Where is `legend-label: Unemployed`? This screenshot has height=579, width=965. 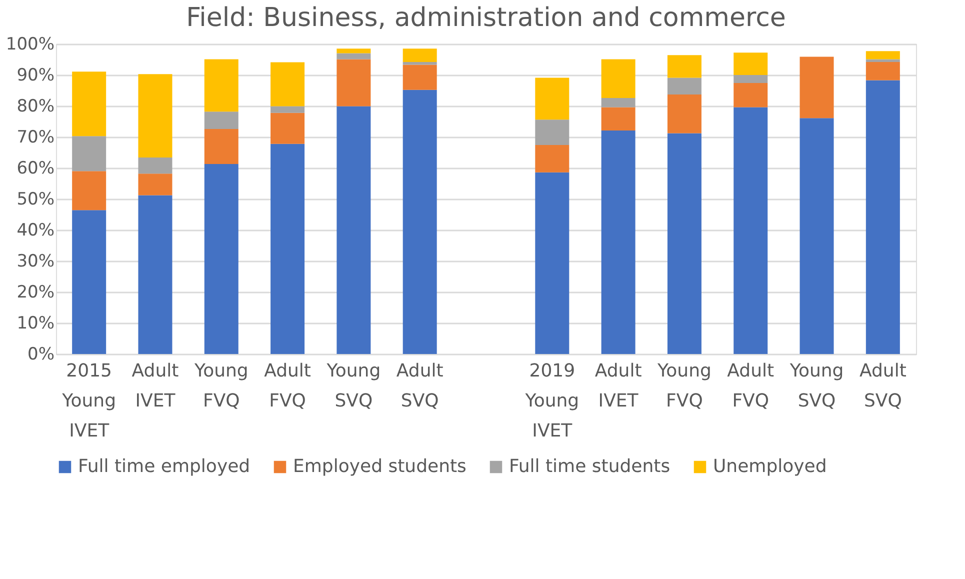 legend-label: Unemployed is located at coordinates (770, 466).